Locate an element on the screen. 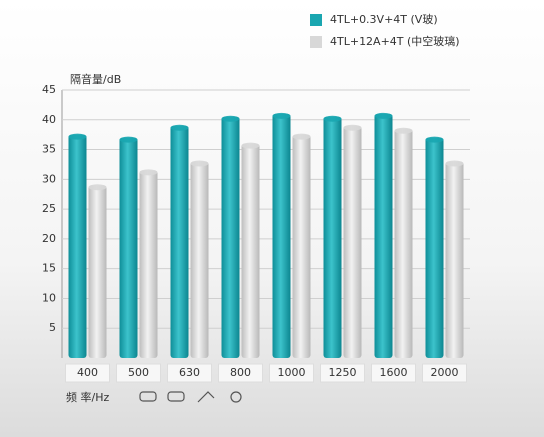 The height and width of the screenshot is (437, 544). y-tick-label: 10 is located at coordinates (49, 297).